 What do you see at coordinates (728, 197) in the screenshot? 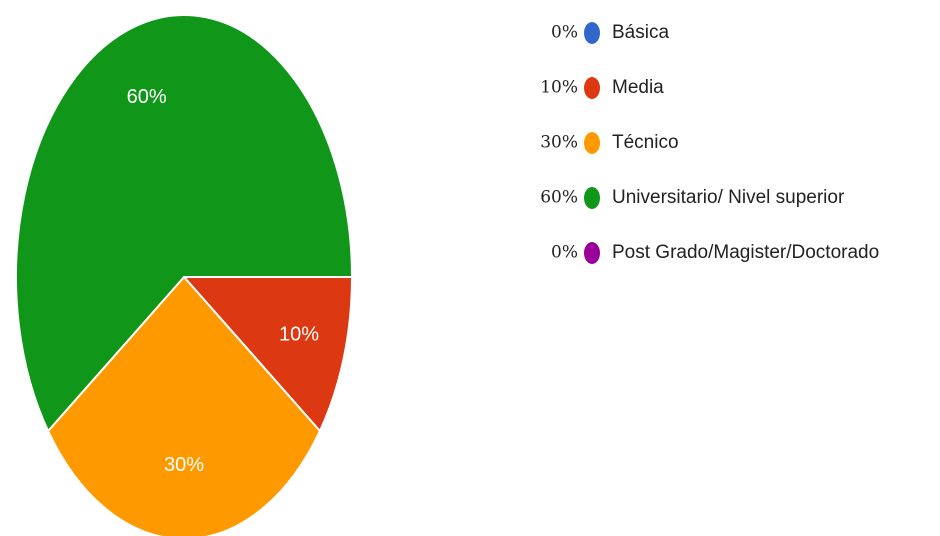
I see `legend-label: Universitario/ Nivel superior` at bounding box center [728, 197].